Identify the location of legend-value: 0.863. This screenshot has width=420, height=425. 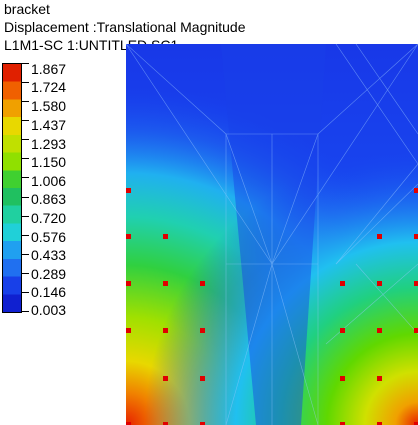
(49, 199).